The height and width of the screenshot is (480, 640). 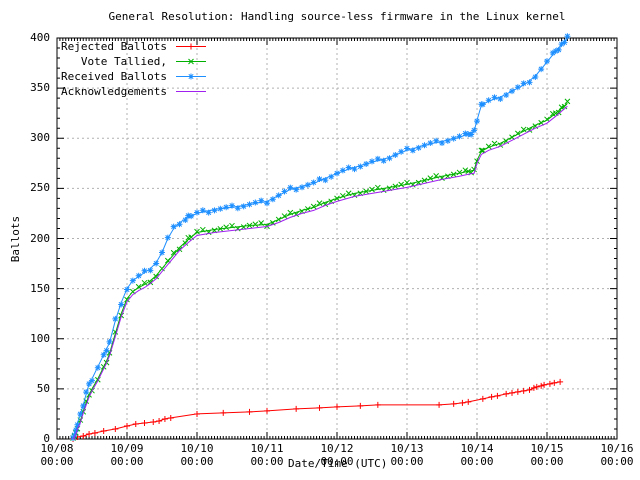 What do you see at coordinates (114, 46) in the screenshot?
I see `legend-label: Rejected Ballots` at bounding box center [114, 46].